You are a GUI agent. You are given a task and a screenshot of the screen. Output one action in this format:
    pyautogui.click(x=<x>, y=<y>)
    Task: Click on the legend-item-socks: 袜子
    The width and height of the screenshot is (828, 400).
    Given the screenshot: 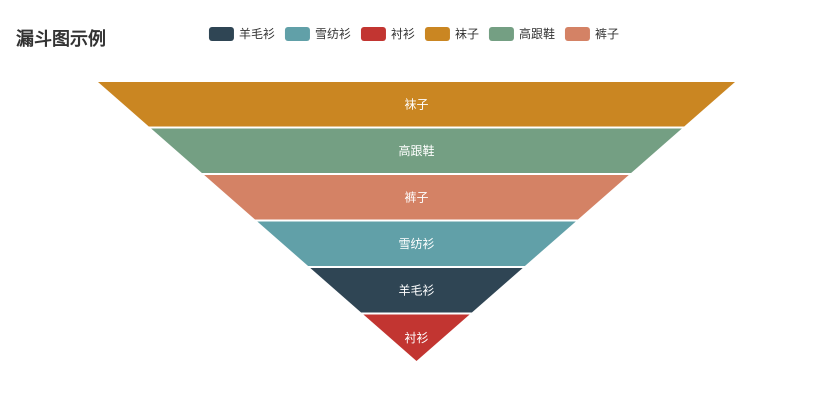 What is the action you would take?
    pyautogui.click(x=452, y=34)
    